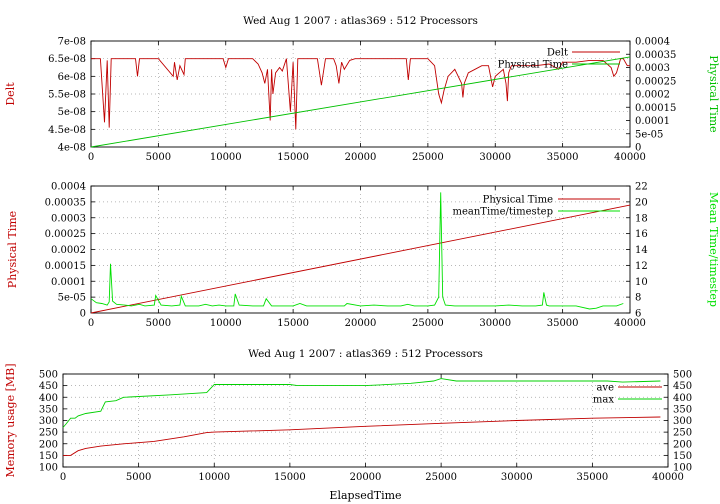 This screenshot has width=720, height=504. Describe the element at coordinates (68, 250) in the screenshot. I see `y-tick-label: 0.0002` at that location.